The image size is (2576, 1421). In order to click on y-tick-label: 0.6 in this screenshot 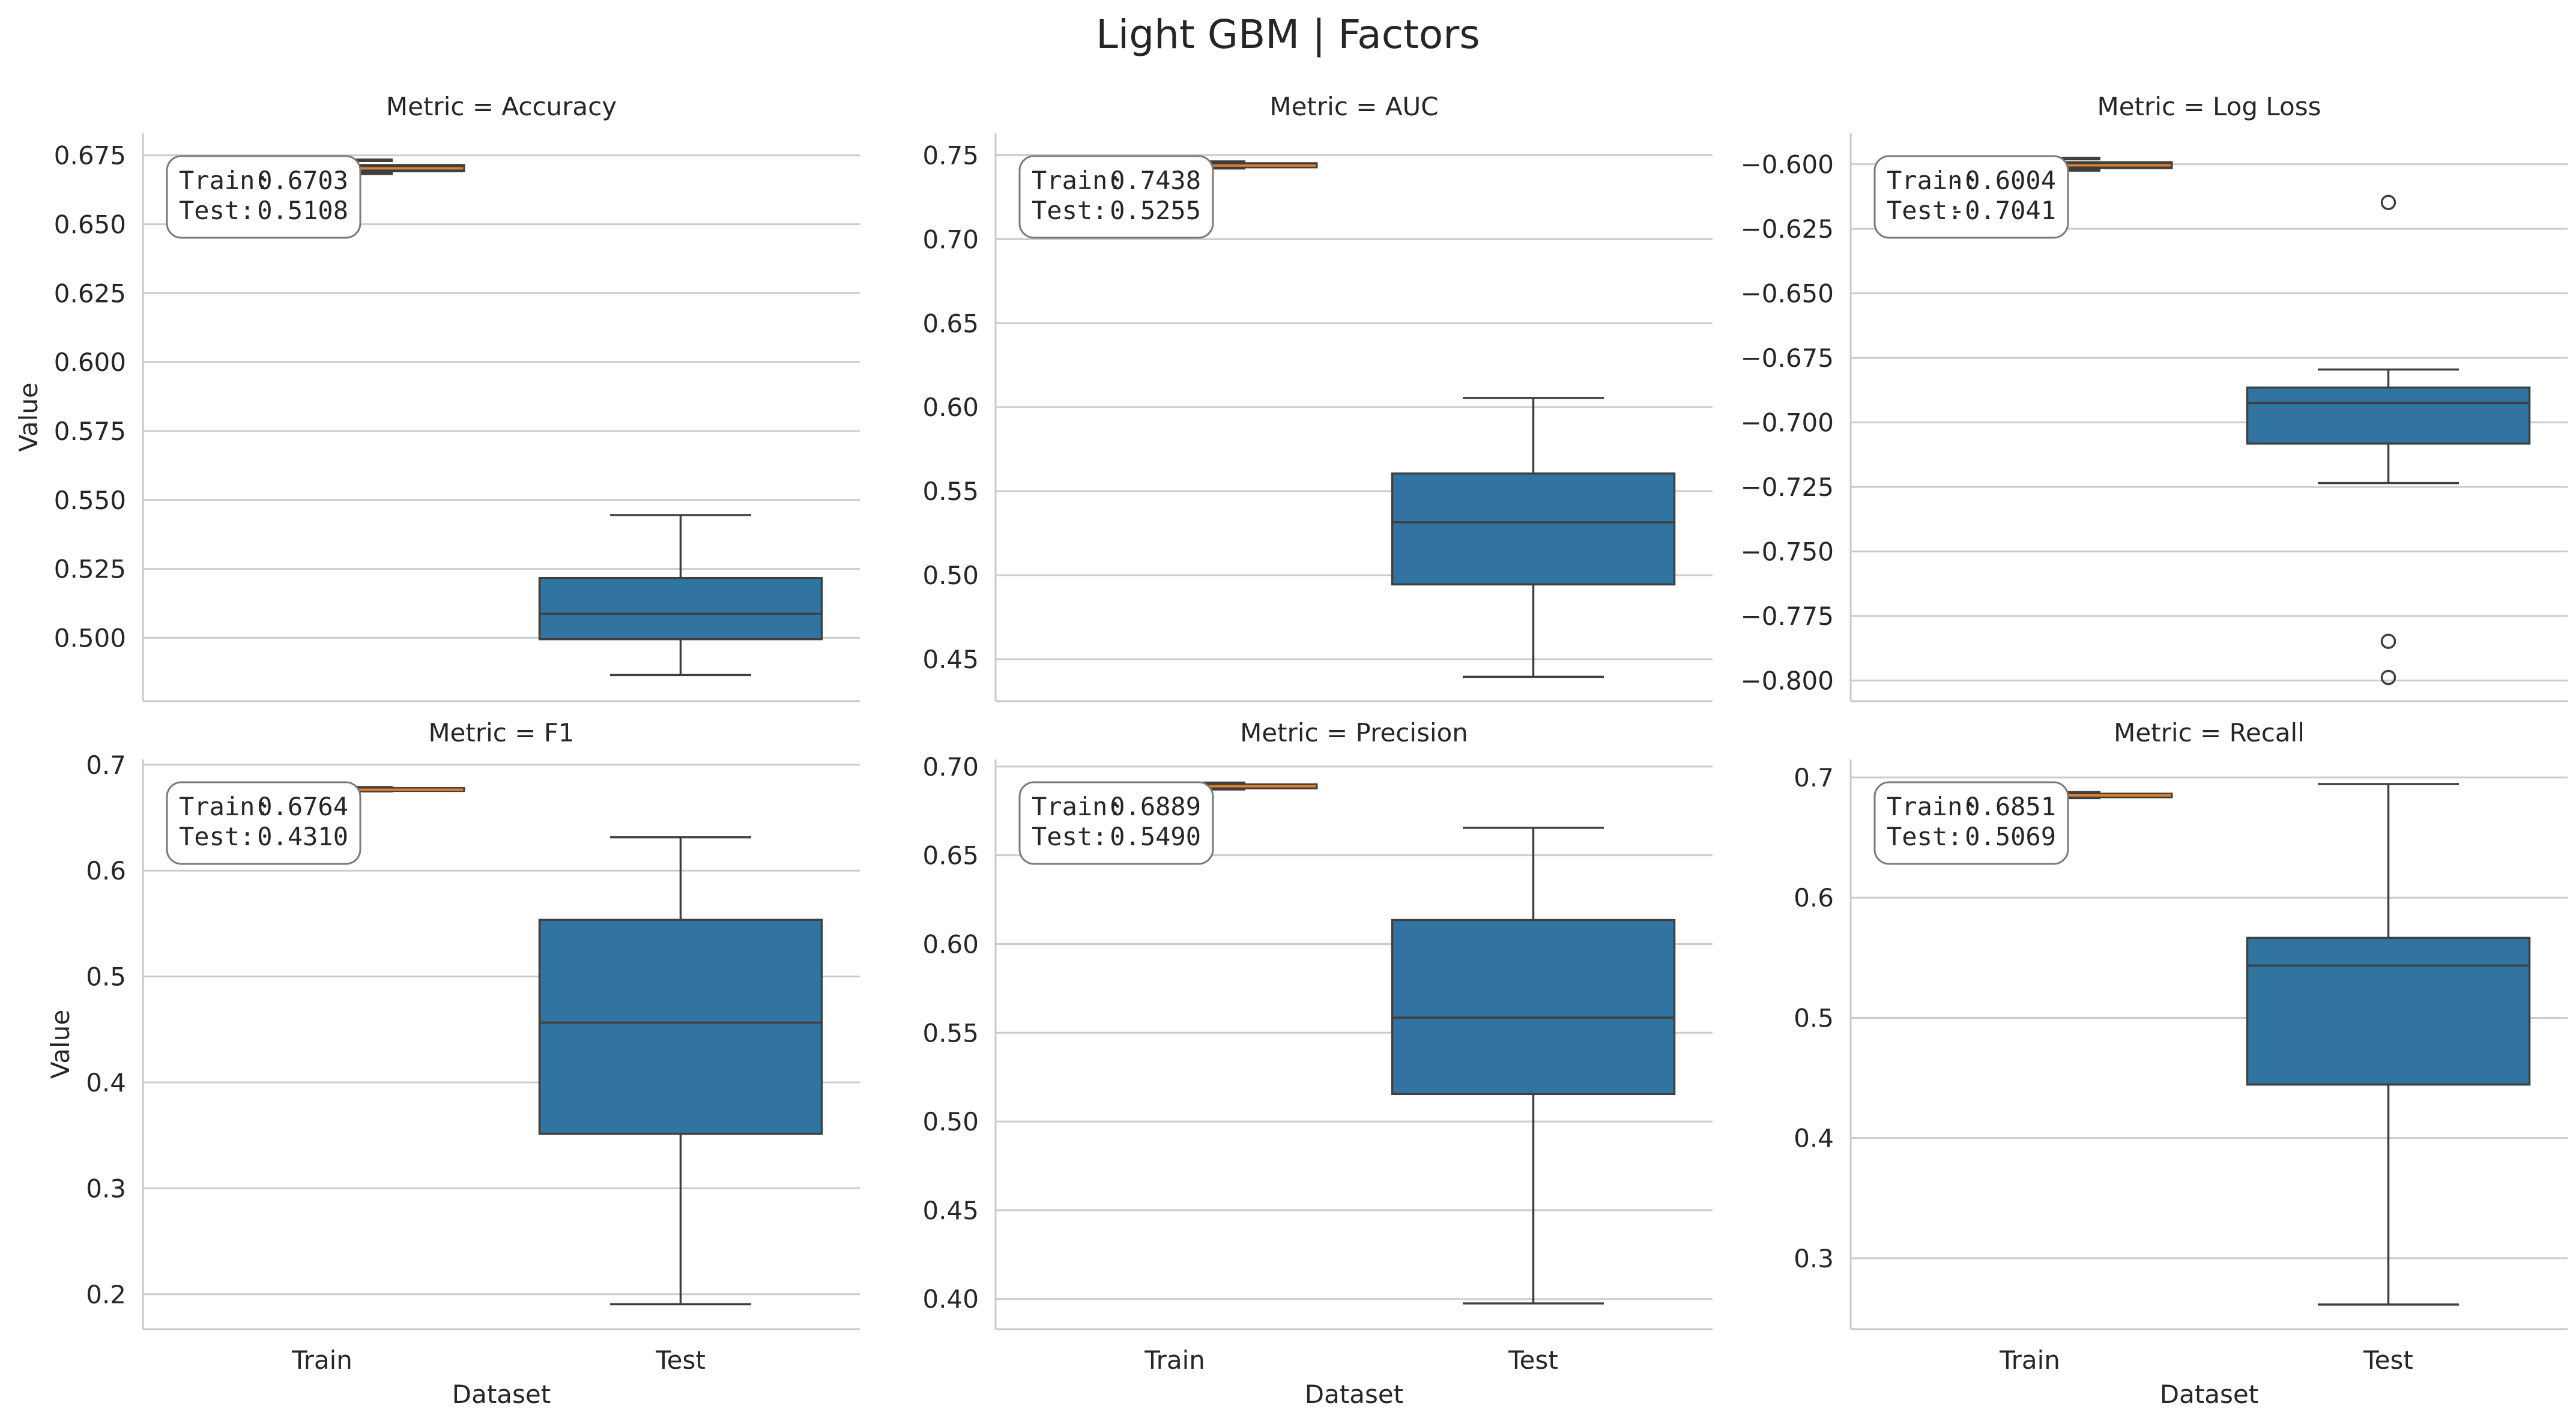, I will do `click(1814, 898)`.